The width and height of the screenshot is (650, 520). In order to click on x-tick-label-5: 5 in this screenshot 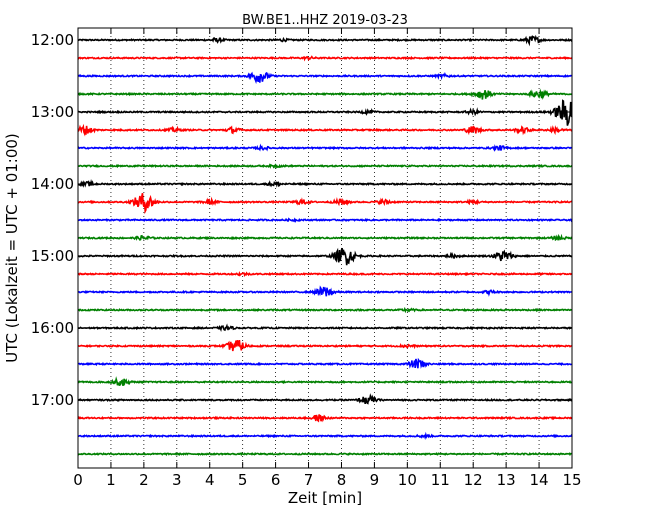, I will do `click(243, 480)`.